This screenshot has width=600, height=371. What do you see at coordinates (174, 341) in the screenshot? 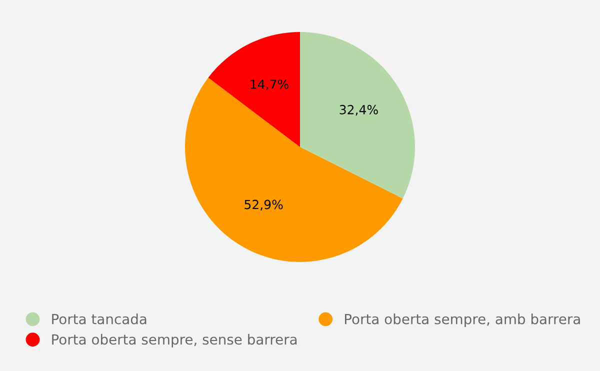
I see `legend-label: Porta oberta sempre, sense barrera` at bounding box center [174, 341].